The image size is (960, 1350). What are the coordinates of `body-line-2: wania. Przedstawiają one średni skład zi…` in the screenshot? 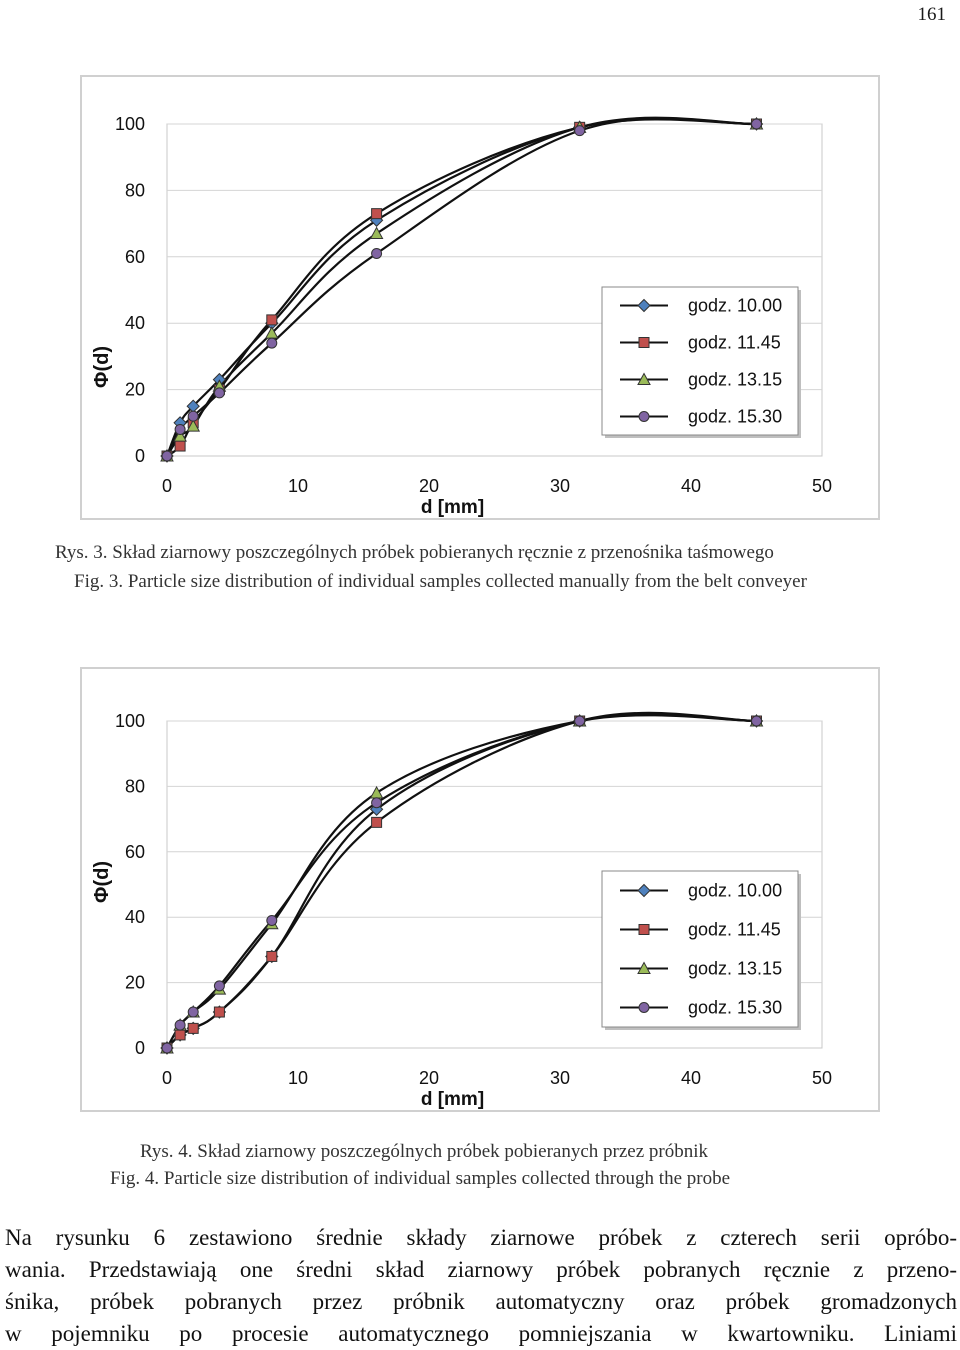 It's located at (481, 1269).